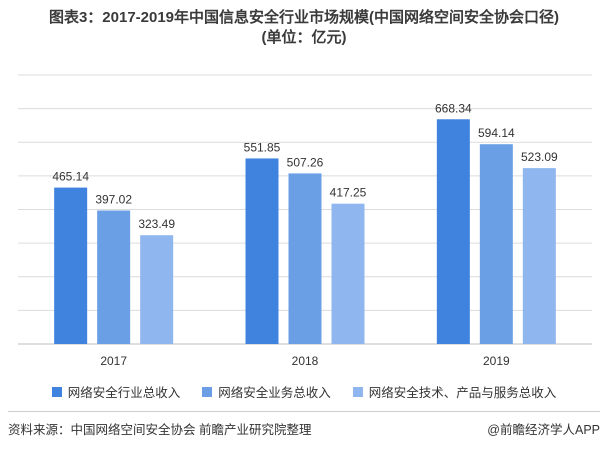 The height and width of the screenshot is (449, 608). What do you see at coordinates (543, 430) in the screenshot?
I see `credit-note: @前瞻经济学人APP` at bounding box center [543, 430].